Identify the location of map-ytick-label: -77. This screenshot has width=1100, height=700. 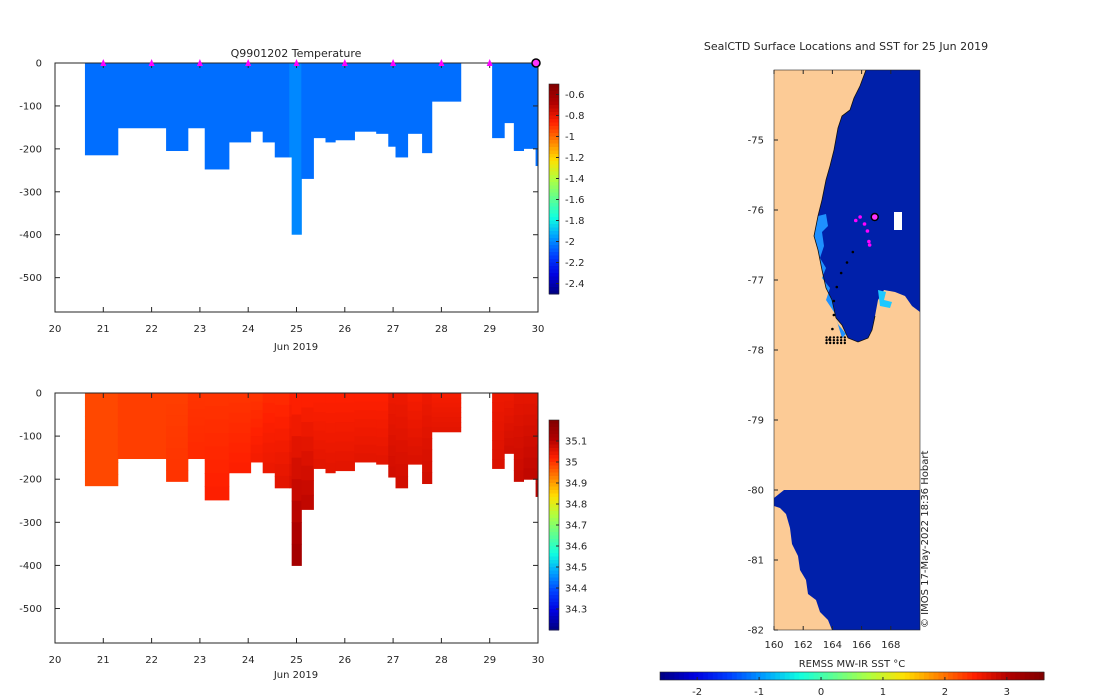
(756, 281).